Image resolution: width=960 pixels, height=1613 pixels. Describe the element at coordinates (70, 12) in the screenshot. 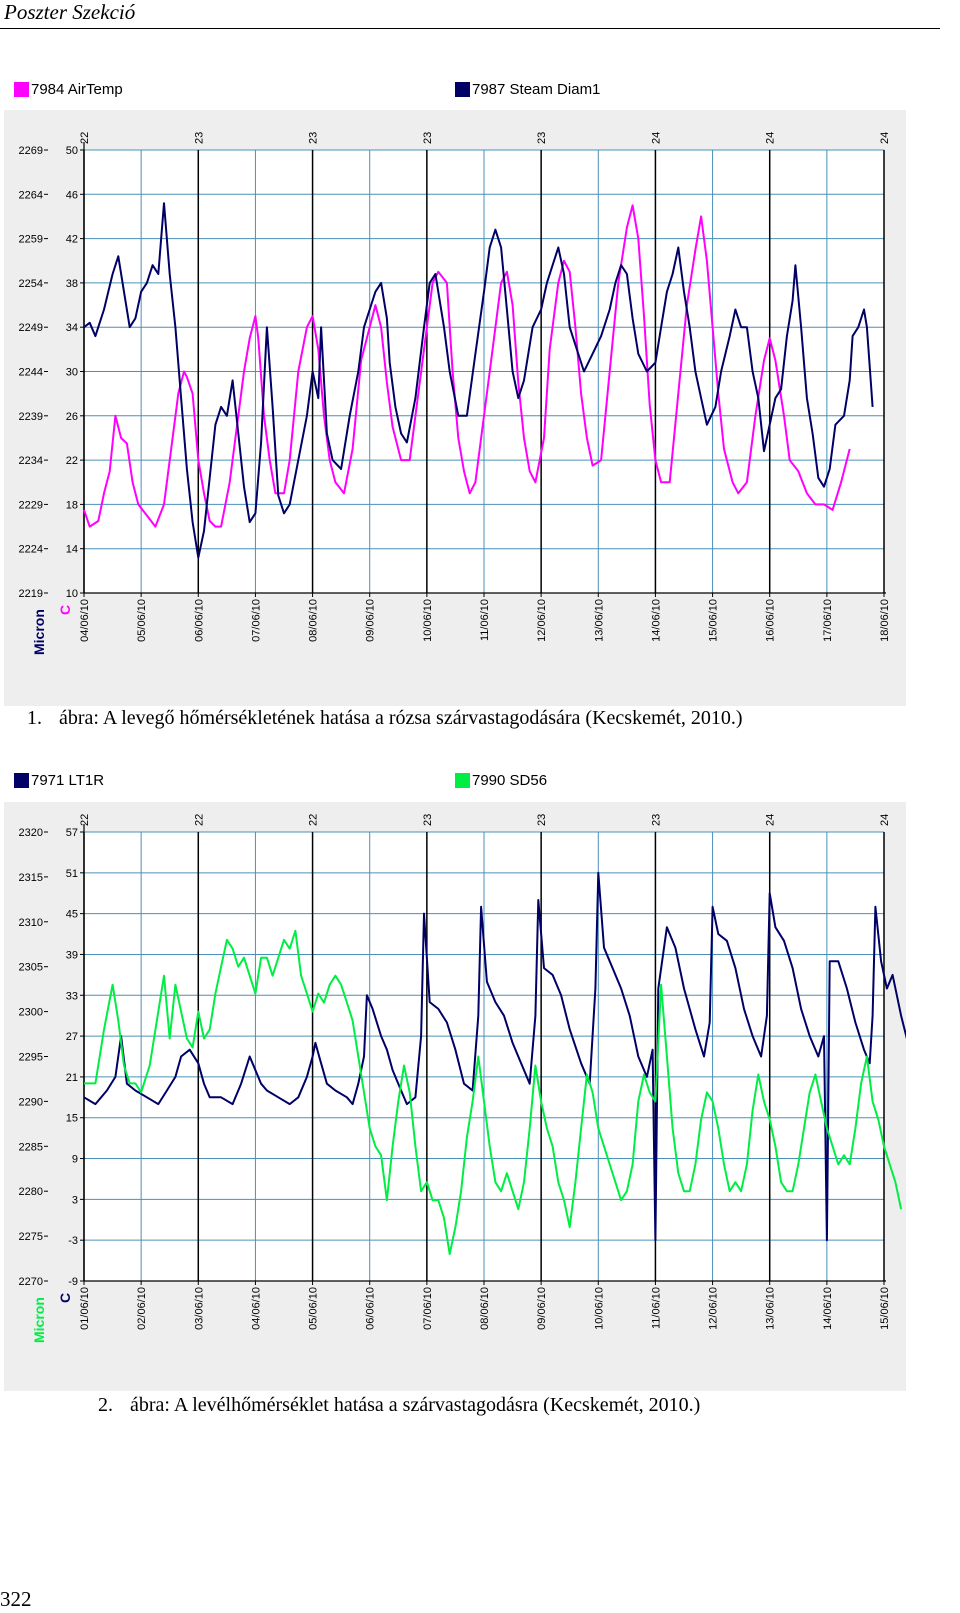

I see `page-header: Poszter Szekció` at that location.